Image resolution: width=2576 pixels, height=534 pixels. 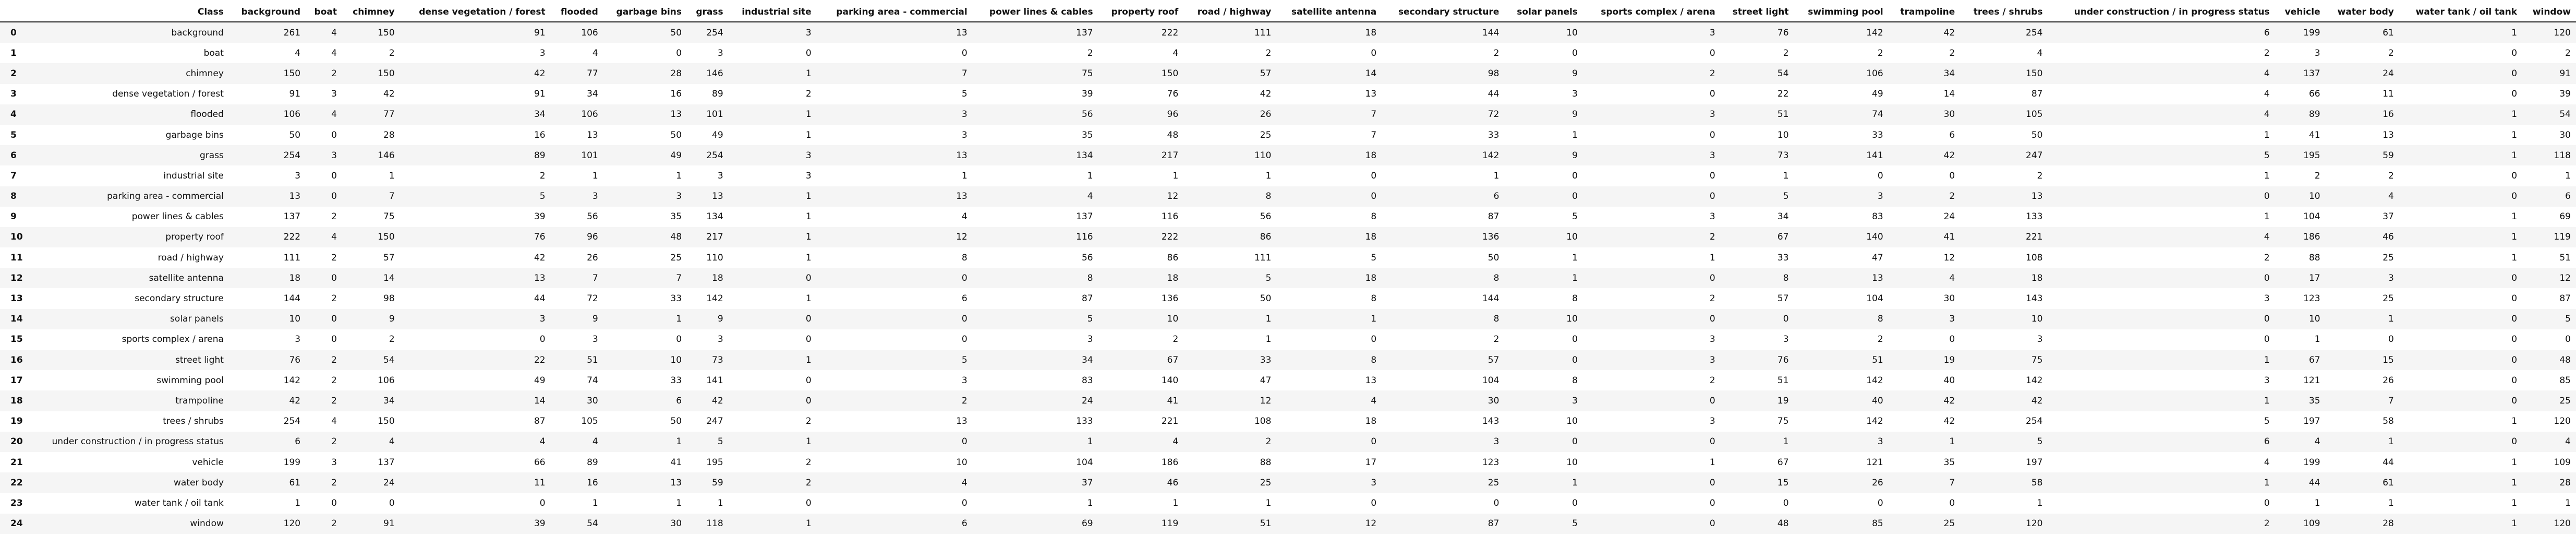 What do you see at coordinates (540, 380) in the screenshot?
I see `table-cell: 49` at bounding box center [540, 380].